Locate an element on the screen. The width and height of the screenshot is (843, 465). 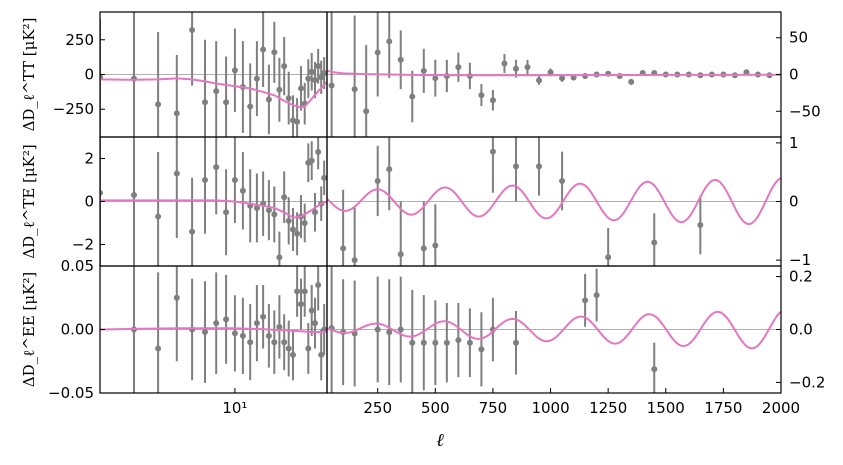
te-left-plot-area is located at coordinates (213, 201).